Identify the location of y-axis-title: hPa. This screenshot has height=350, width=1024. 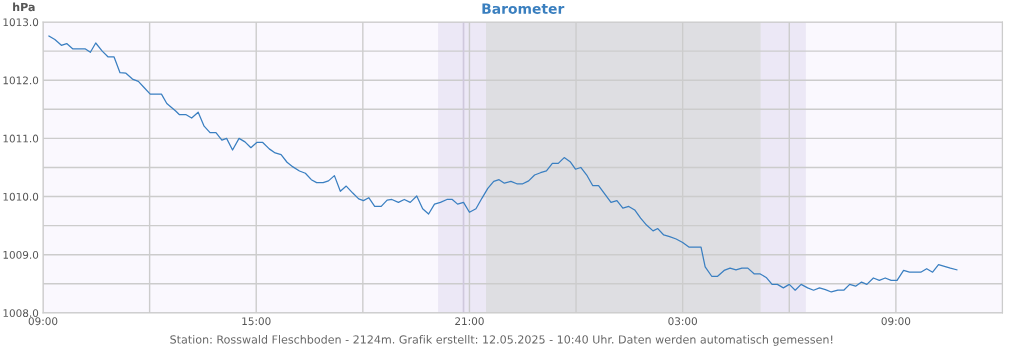
(24, 7).